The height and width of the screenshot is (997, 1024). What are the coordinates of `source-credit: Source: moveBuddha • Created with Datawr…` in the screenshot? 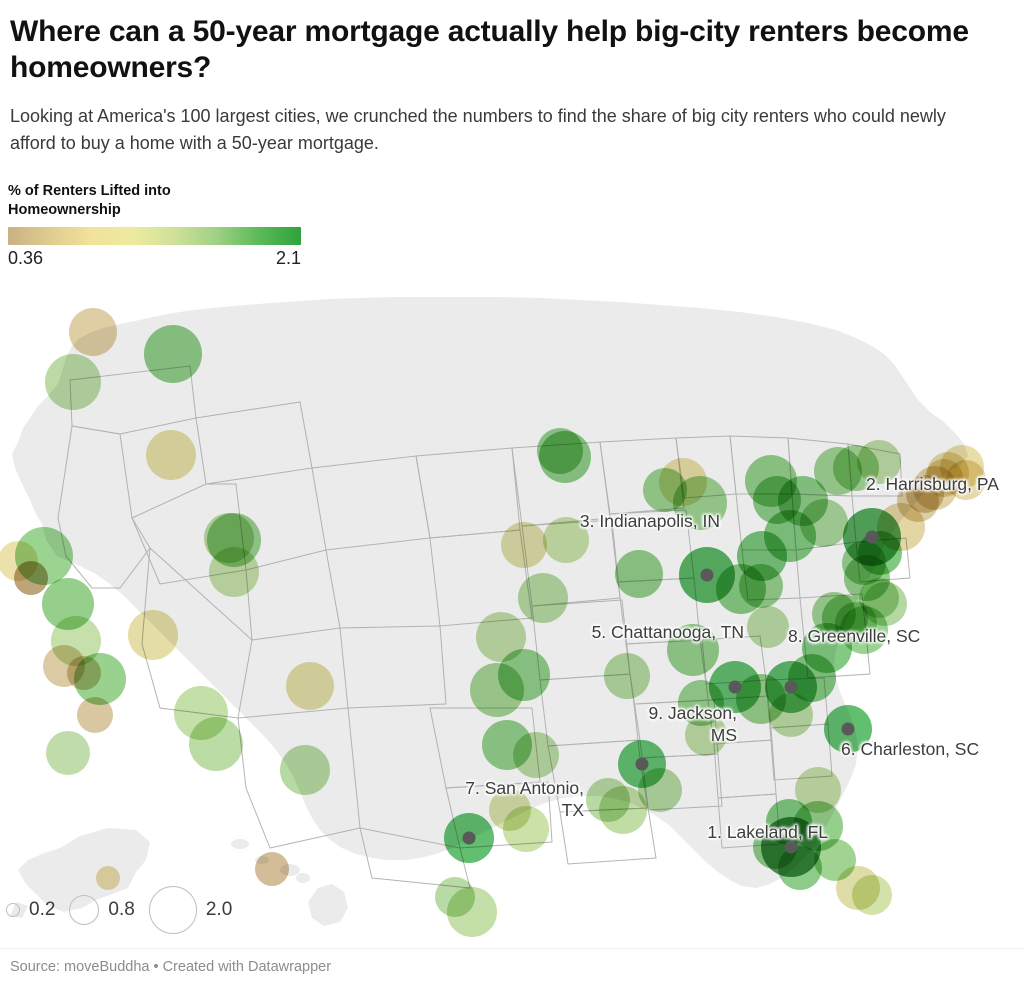 It's located at (171, 967).